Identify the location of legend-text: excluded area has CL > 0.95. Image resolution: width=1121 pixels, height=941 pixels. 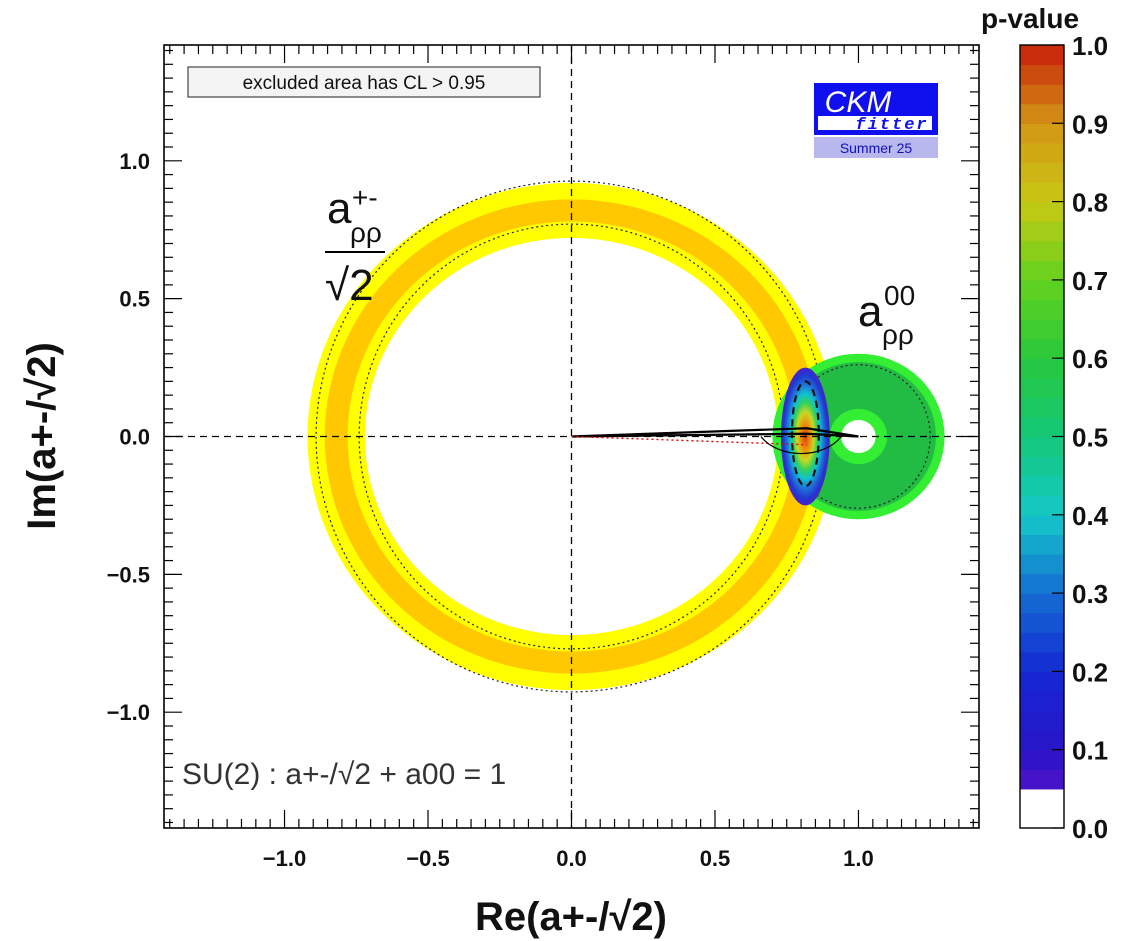
(364, 83).